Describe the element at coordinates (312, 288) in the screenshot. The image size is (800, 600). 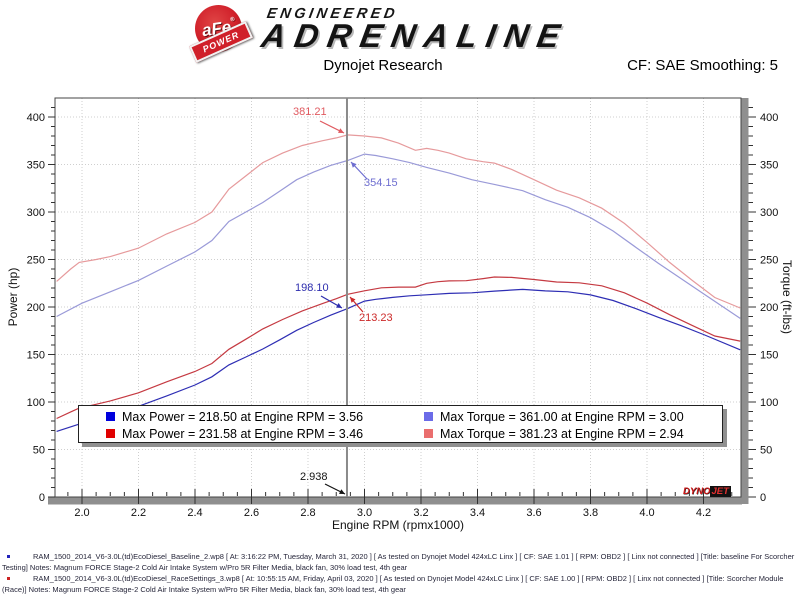
I see `annotation-label: 198.10` at that location.